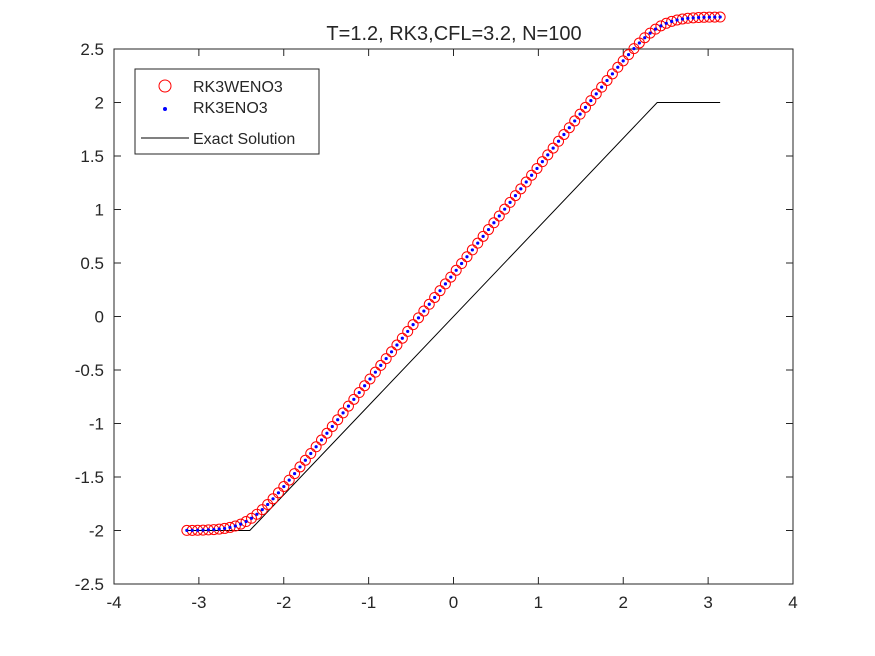 The height and width of the screenshot is (656, 875). Describe the element at coordinates (623, 602) in the screenshot. I see `x-tick-label: 2` at that location.